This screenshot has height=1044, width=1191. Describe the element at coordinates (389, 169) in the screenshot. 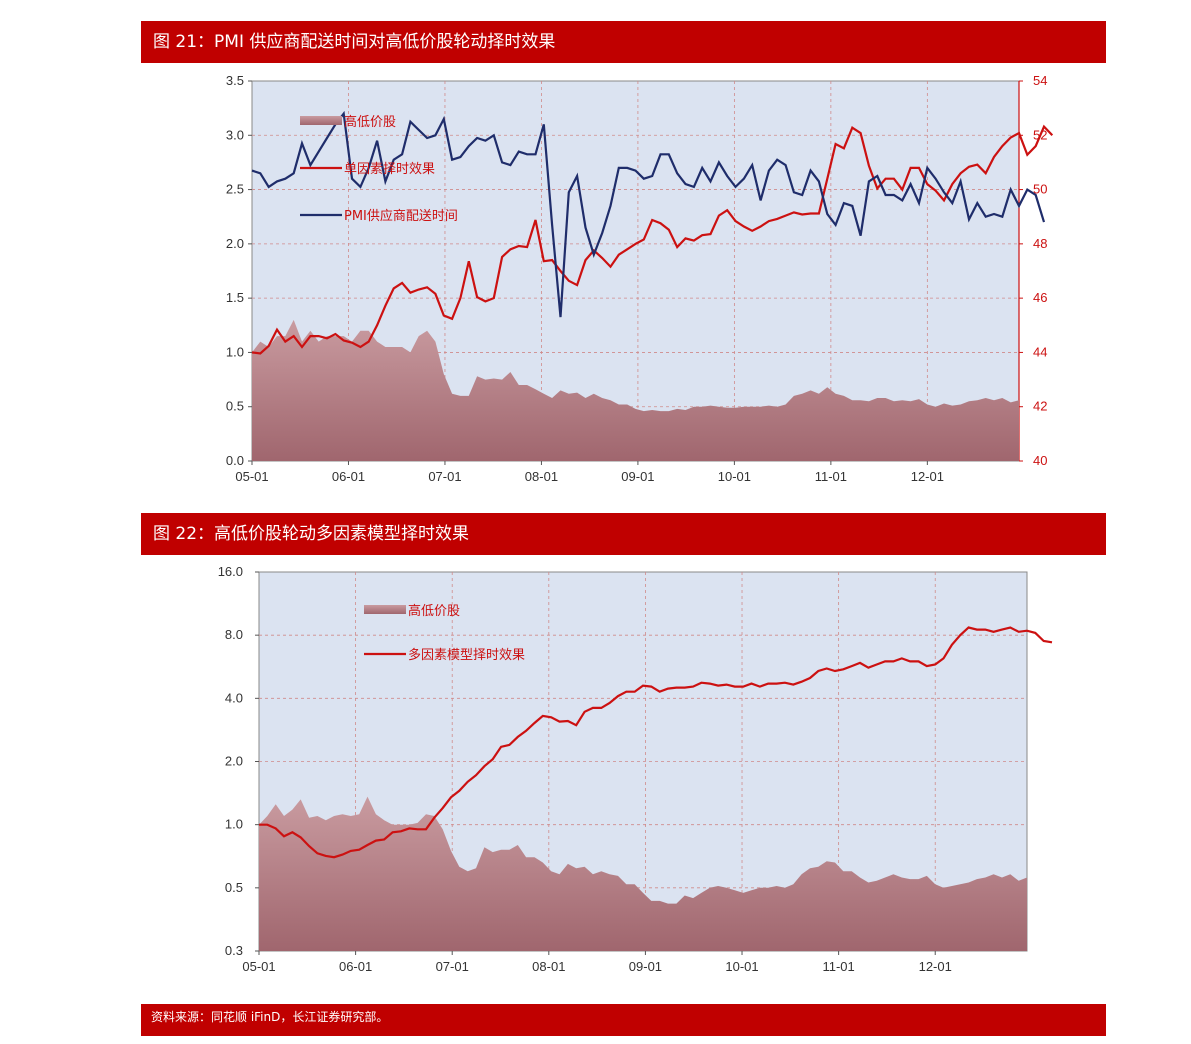

I see `chart1-legend-red-label: 单因素择时效果` at that location.